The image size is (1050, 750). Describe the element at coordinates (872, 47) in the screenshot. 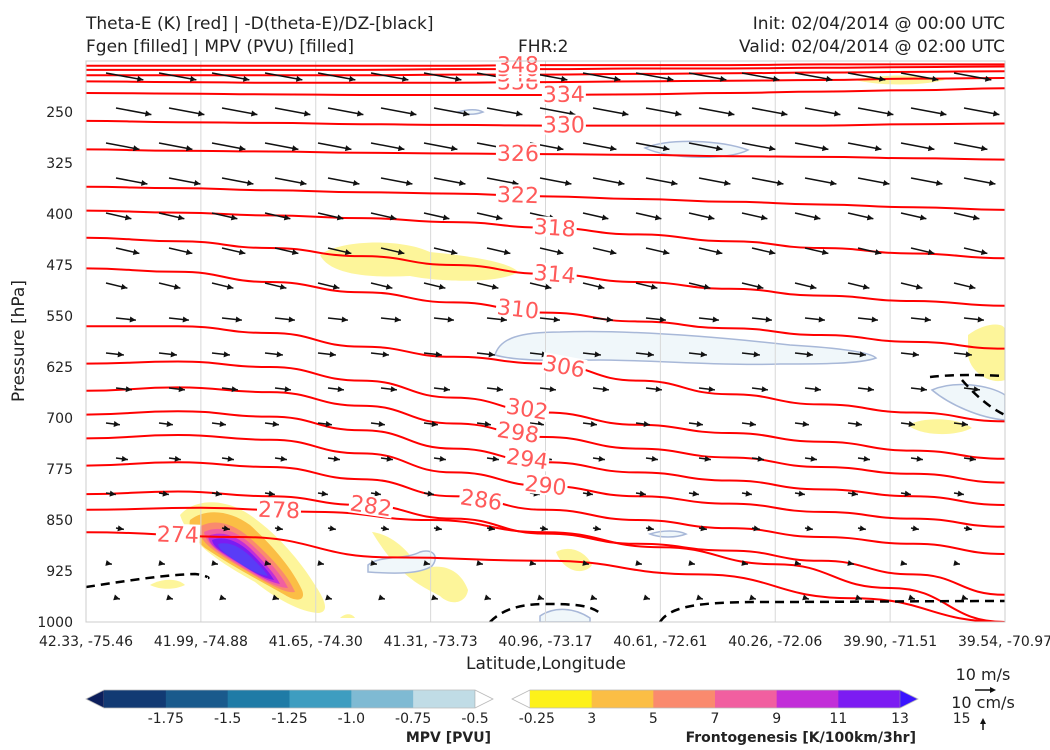

I see `valid-time: Valid: 02/04/2014 @ 02:00 UTC` at that location.